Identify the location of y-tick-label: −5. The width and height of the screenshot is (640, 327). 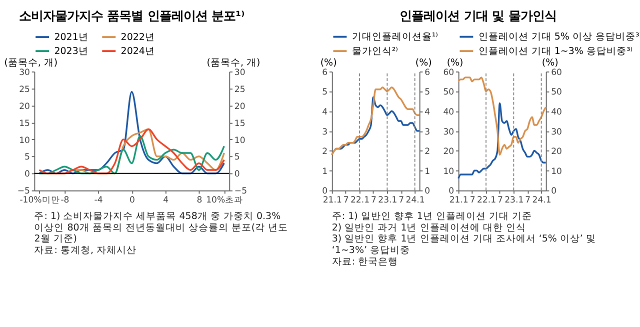
(23, 191).